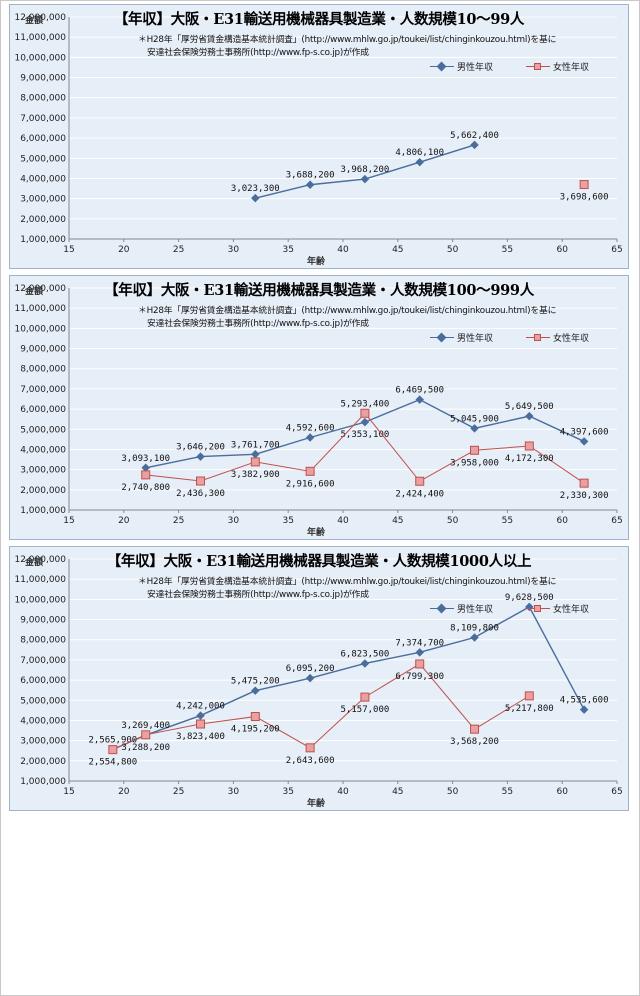  What do you see at coordinates (319, 19) in the screenshot?
I see `chart-title: 【年収】大阪・E31輸送用機械器具製造業・人数規模10〜99人` at bounding box center [319, 19].